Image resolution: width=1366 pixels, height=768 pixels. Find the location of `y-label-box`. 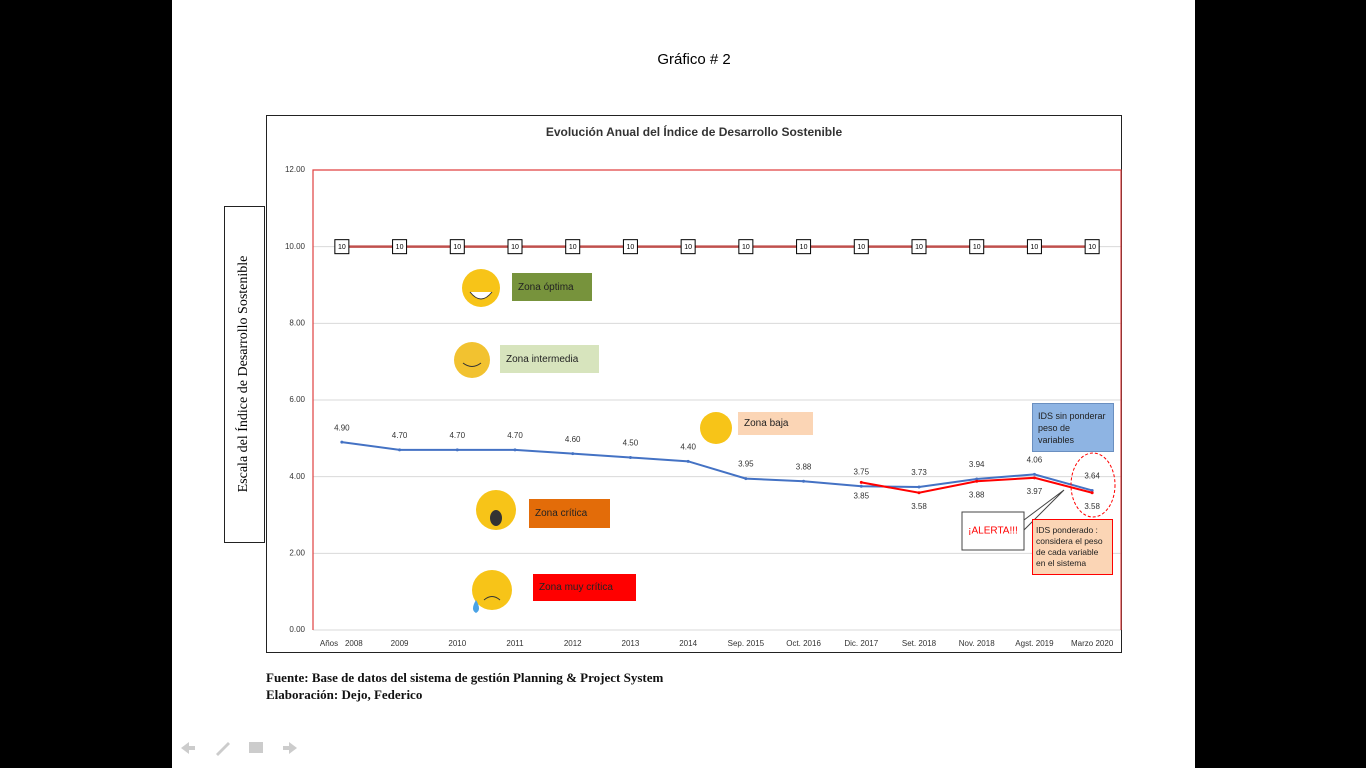

y-label-box is located at coordinates (244, 374).